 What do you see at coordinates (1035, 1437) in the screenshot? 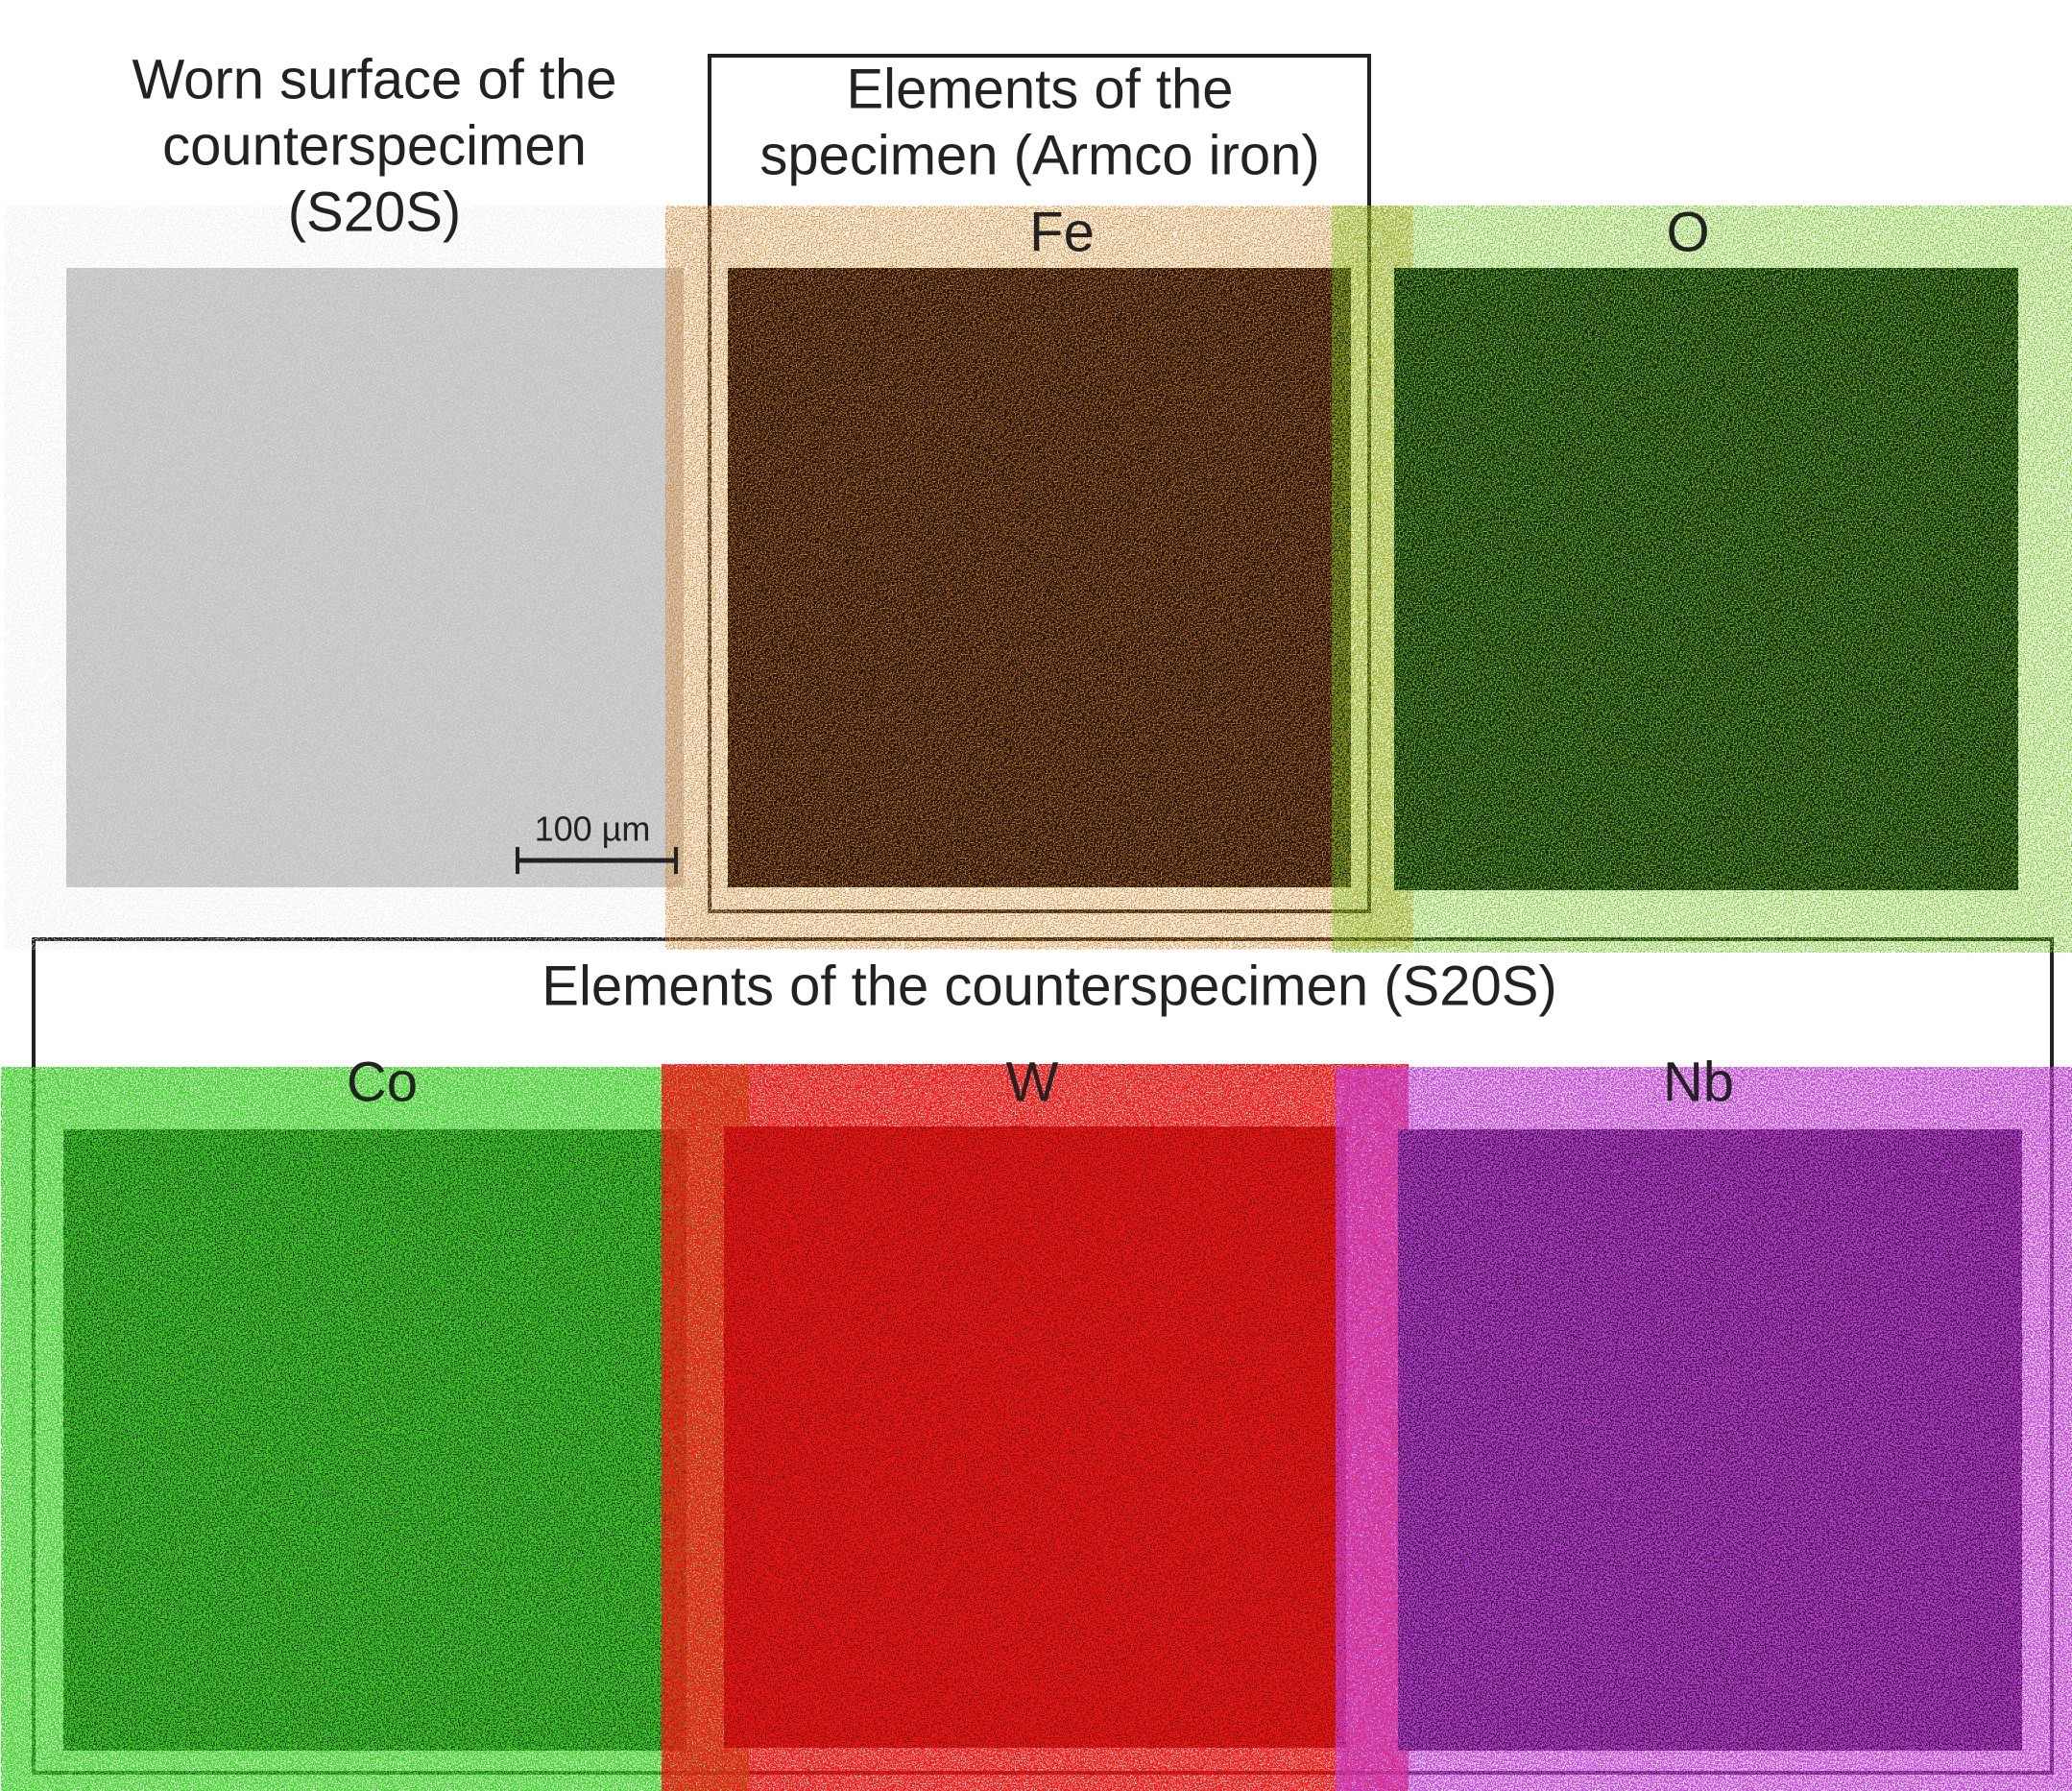
I see `w-map-texture` at bounding box center [1035, 1437].